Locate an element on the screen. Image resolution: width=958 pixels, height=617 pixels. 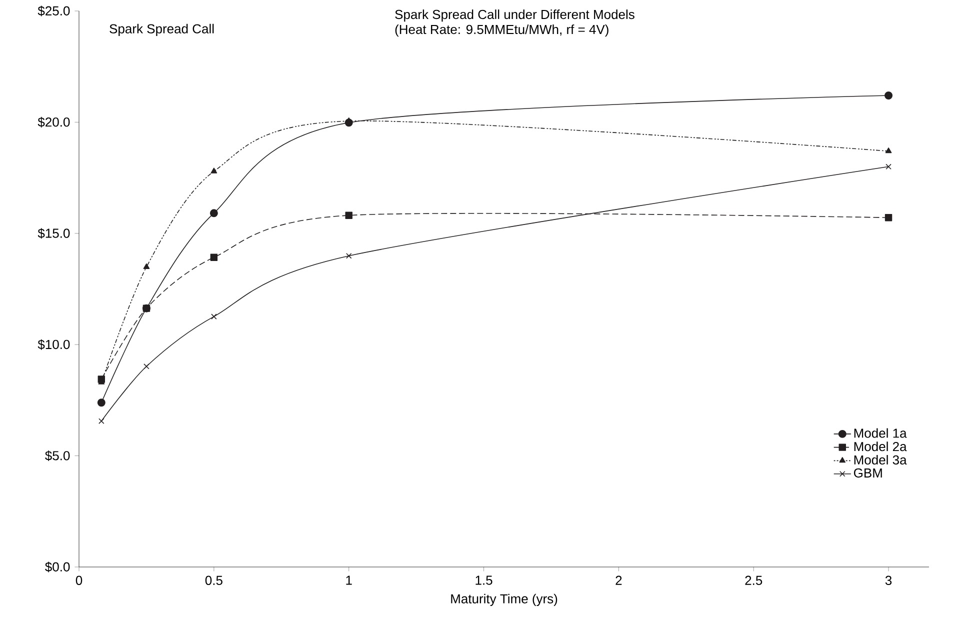
y-tick-label: $10.0 is located at coordinates (54, 344).